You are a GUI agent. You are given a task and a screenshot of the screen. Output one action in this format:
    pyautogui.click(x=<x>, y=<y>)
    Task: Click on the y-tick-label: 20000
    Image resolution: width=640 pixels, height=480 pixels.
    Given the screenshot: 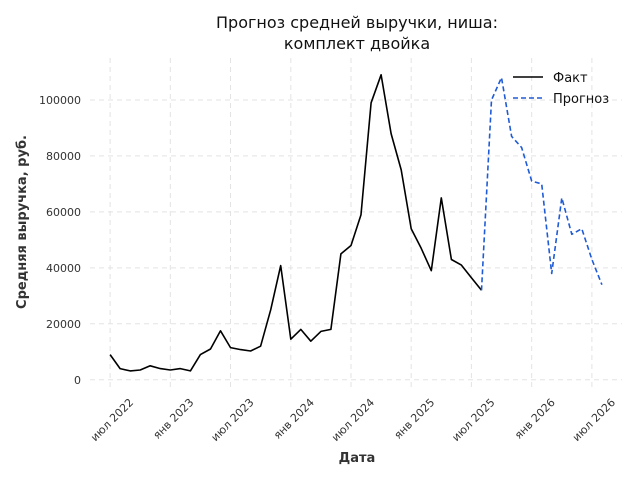 What is the action you would take?
    pyautogui.click(x=63, y=324)
    